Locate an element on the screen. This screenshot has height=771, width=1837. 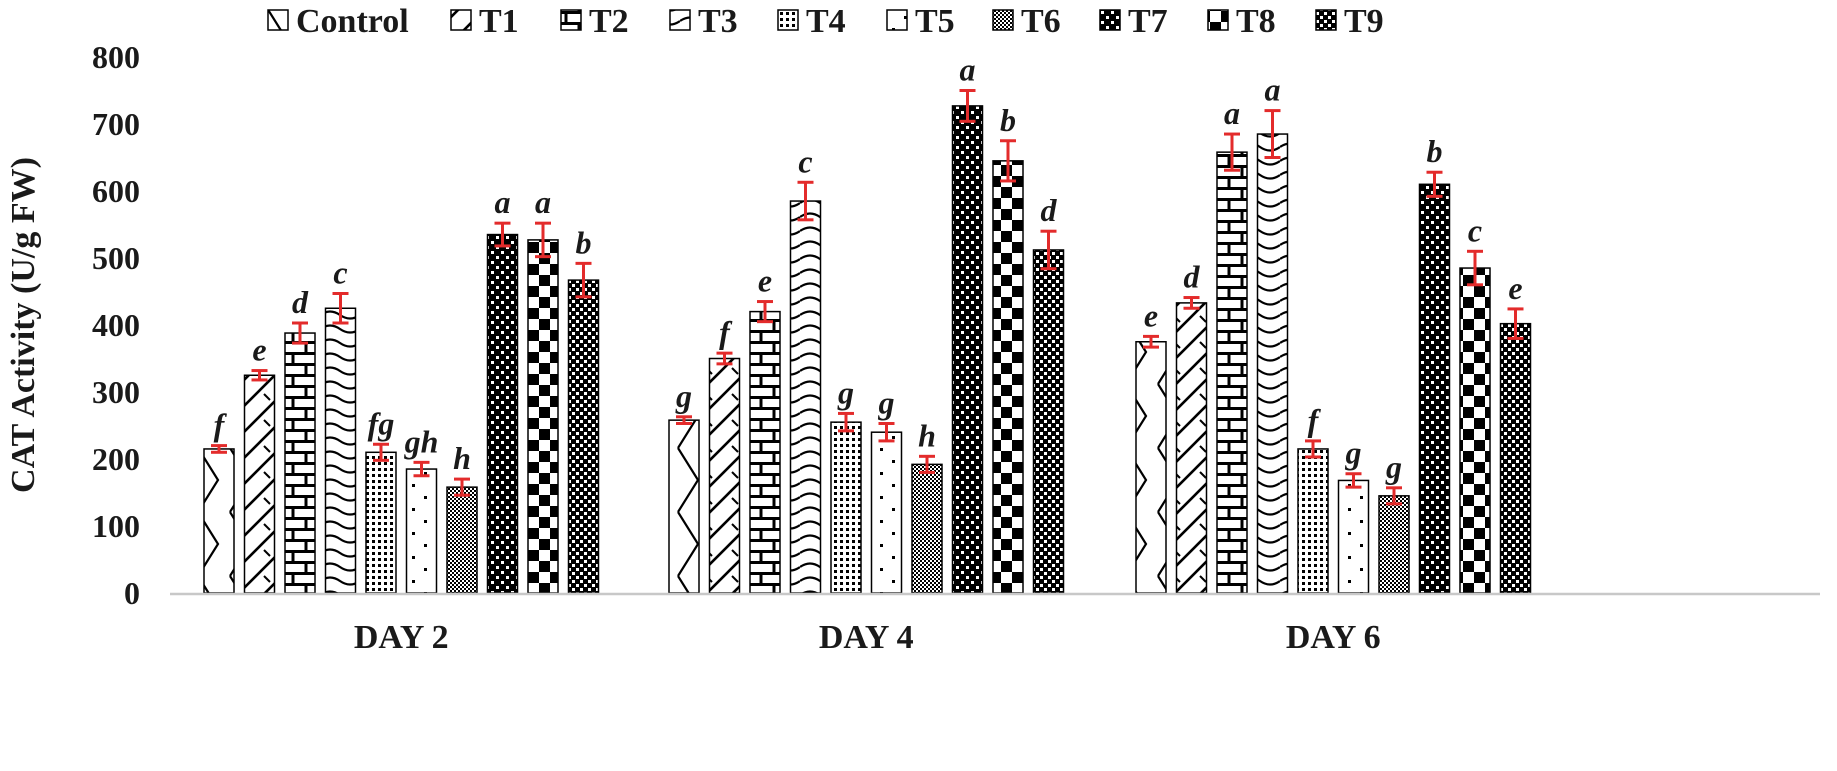
legend-item-t5: T5 is located at coordinates (920, 21).